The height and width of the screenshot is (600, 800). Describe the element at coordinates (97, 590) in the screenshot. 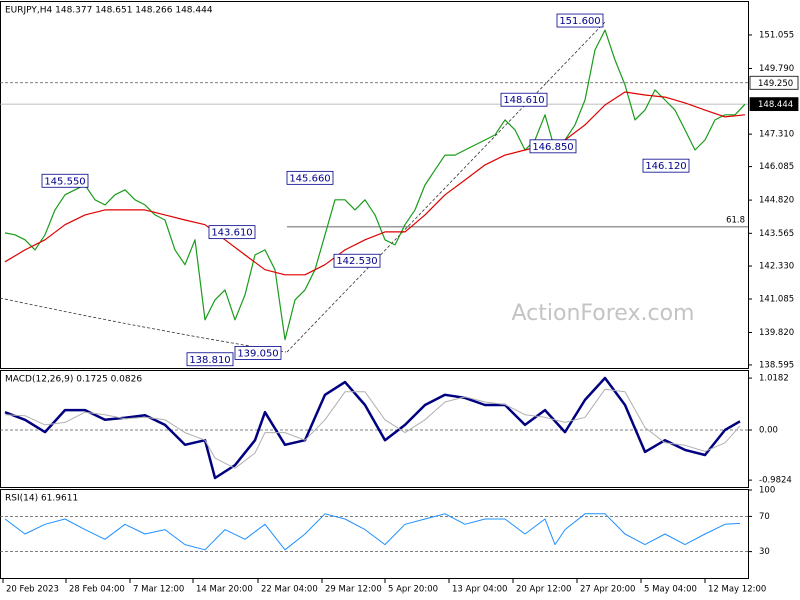

I see `x-tick-label: 28 Feb 04:00` at that location.